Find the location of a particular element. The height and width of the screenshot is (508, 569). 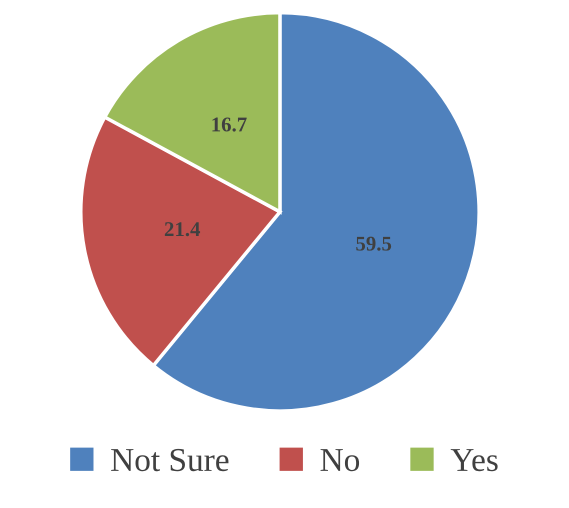

data-label: 59.5 is located at coordinates (374, 243).